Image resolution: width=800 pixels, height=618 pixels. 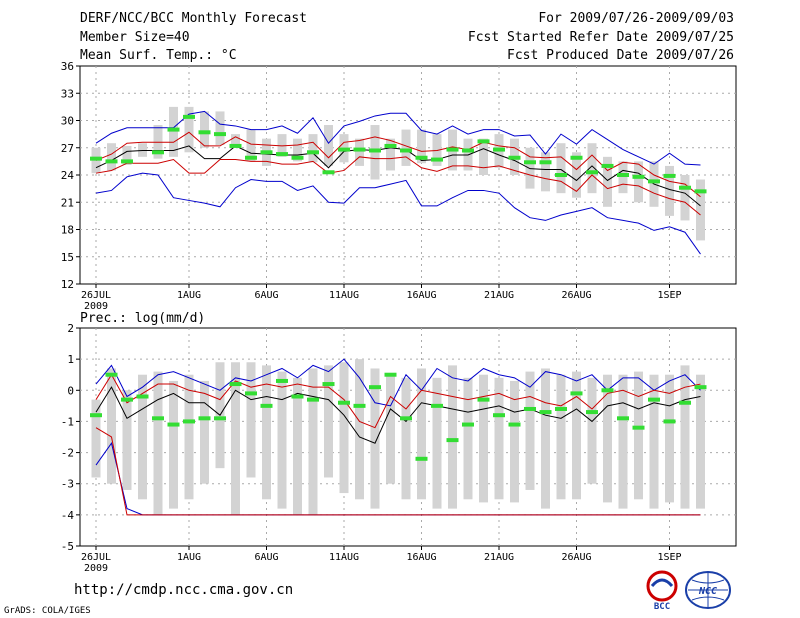 I want to click on ncc-logo-text: NCC, so click(x=707, y=591).